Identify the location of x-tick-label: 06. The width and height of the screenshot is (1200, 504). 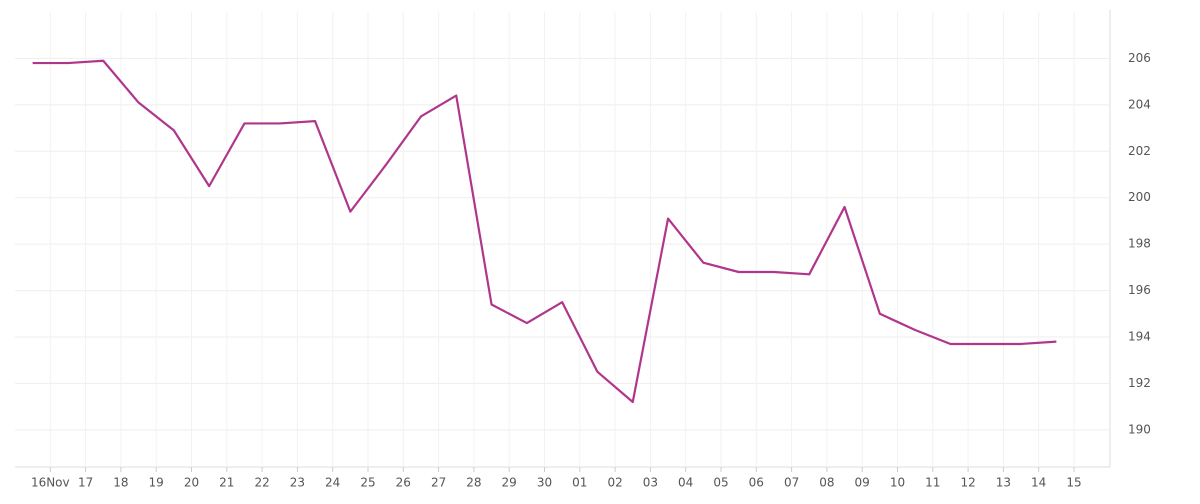
(756, 483).